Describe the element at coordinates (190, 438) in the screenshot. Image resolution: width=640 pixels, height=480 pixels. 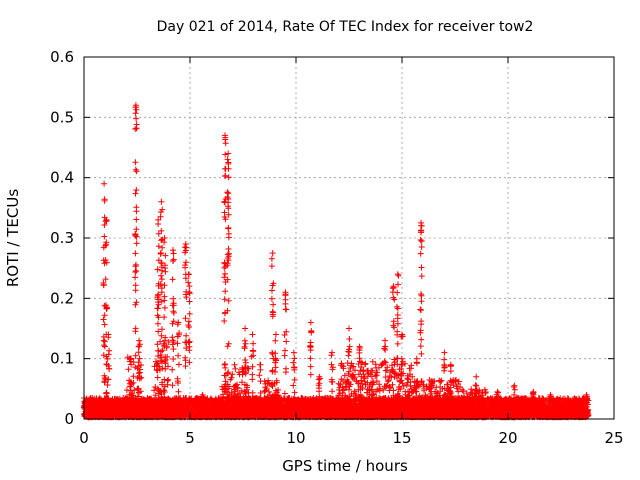
I see `x-tick-label: 5` at that location.